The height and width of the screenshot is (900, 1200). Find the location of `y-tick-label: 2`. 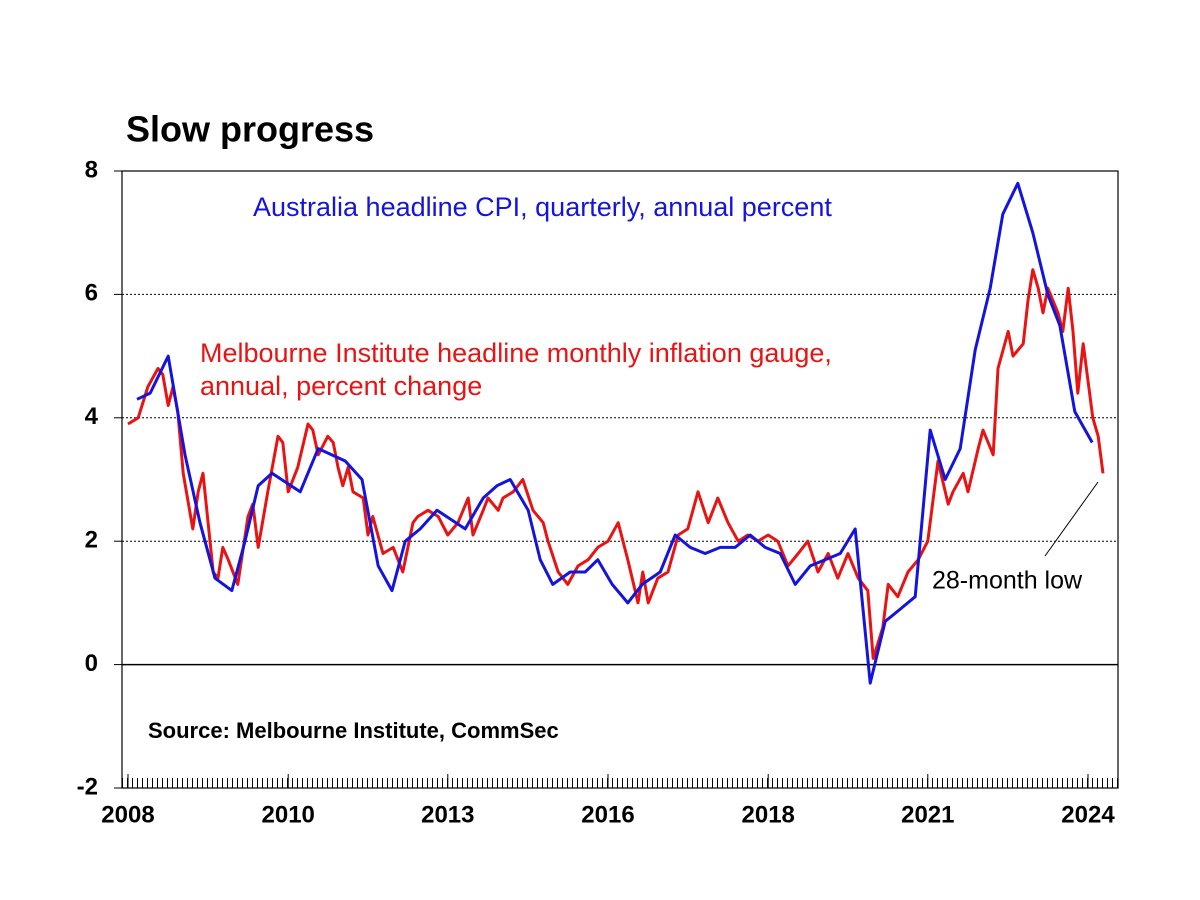

y-tick-label: 2 is located at coordinates (91, 540).